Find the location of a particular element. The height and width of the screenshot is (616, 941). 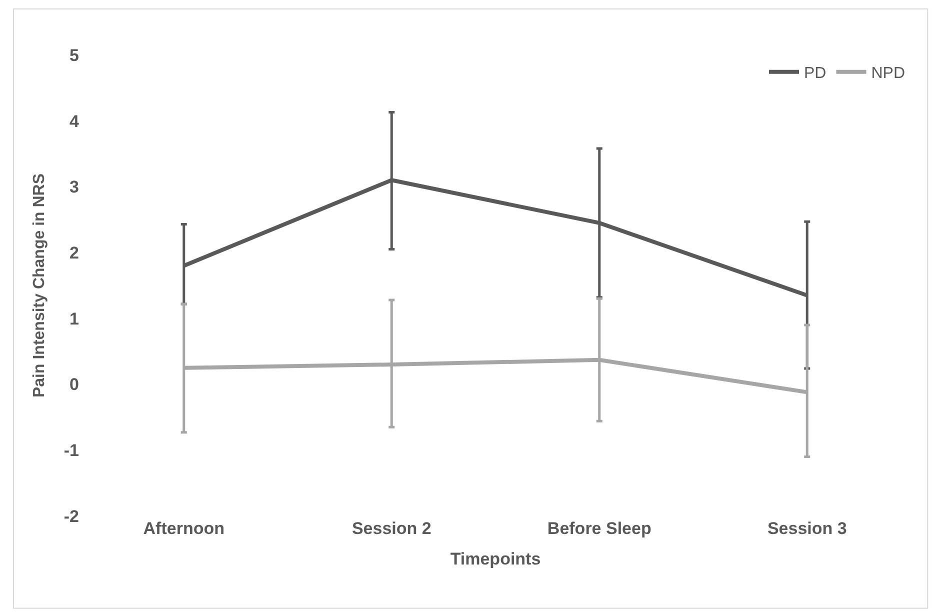

x-tick-label: Before Sleep is located at coordinates (599, 528).